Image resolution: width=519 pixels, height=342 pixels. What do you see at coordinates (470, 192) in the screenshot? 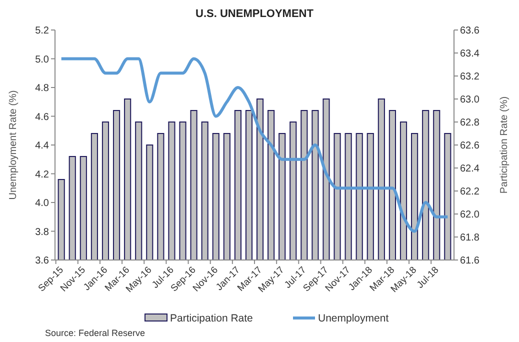
I see `y2-tick-label: 62.2` at bounding box center [470, 192].